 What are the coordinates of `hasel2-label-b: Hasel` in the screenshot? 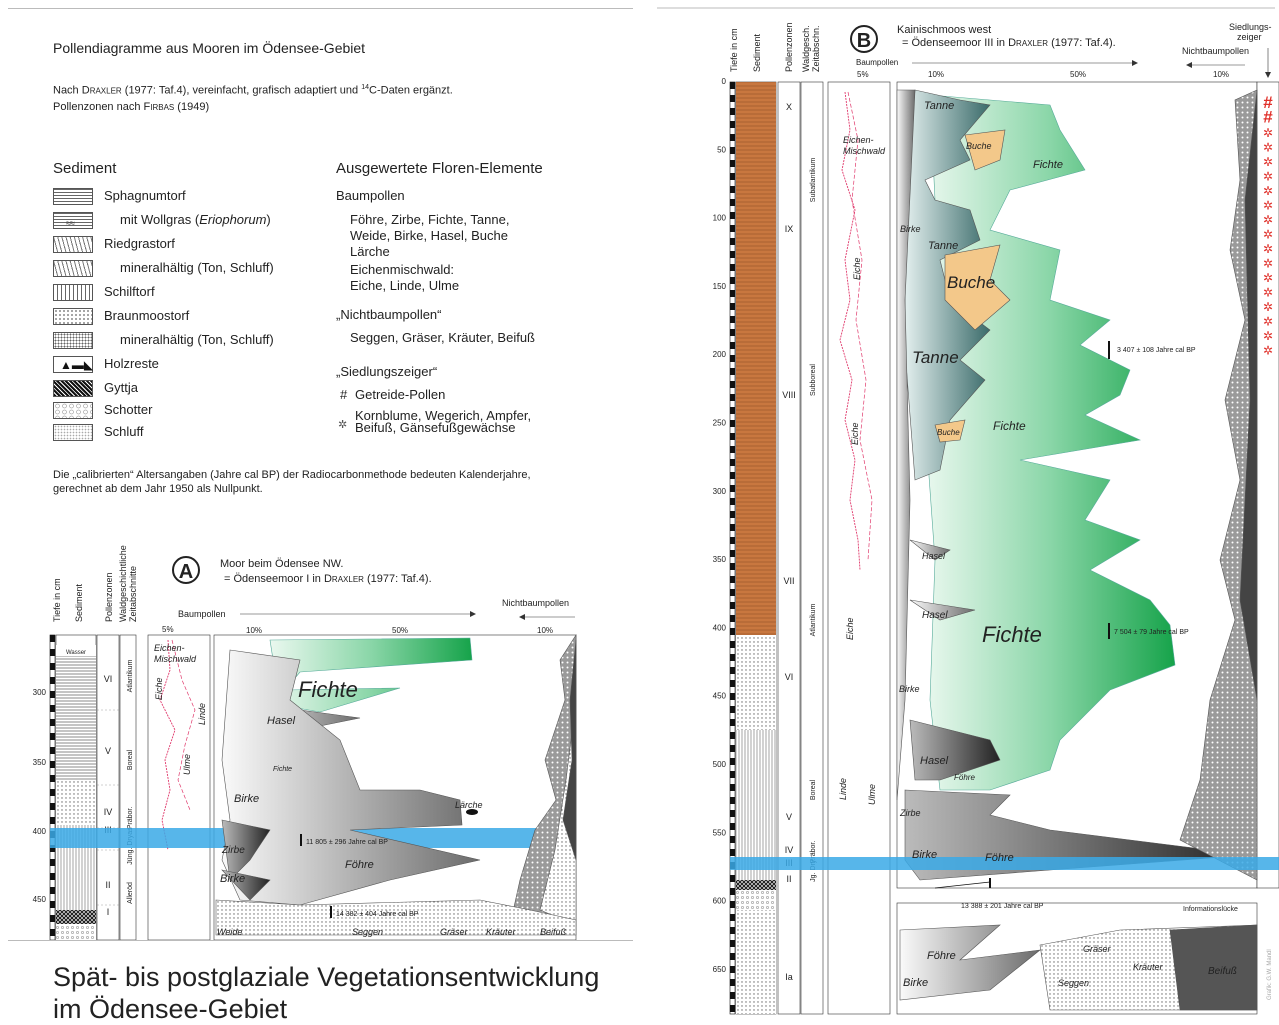 It's located at (935, 615).